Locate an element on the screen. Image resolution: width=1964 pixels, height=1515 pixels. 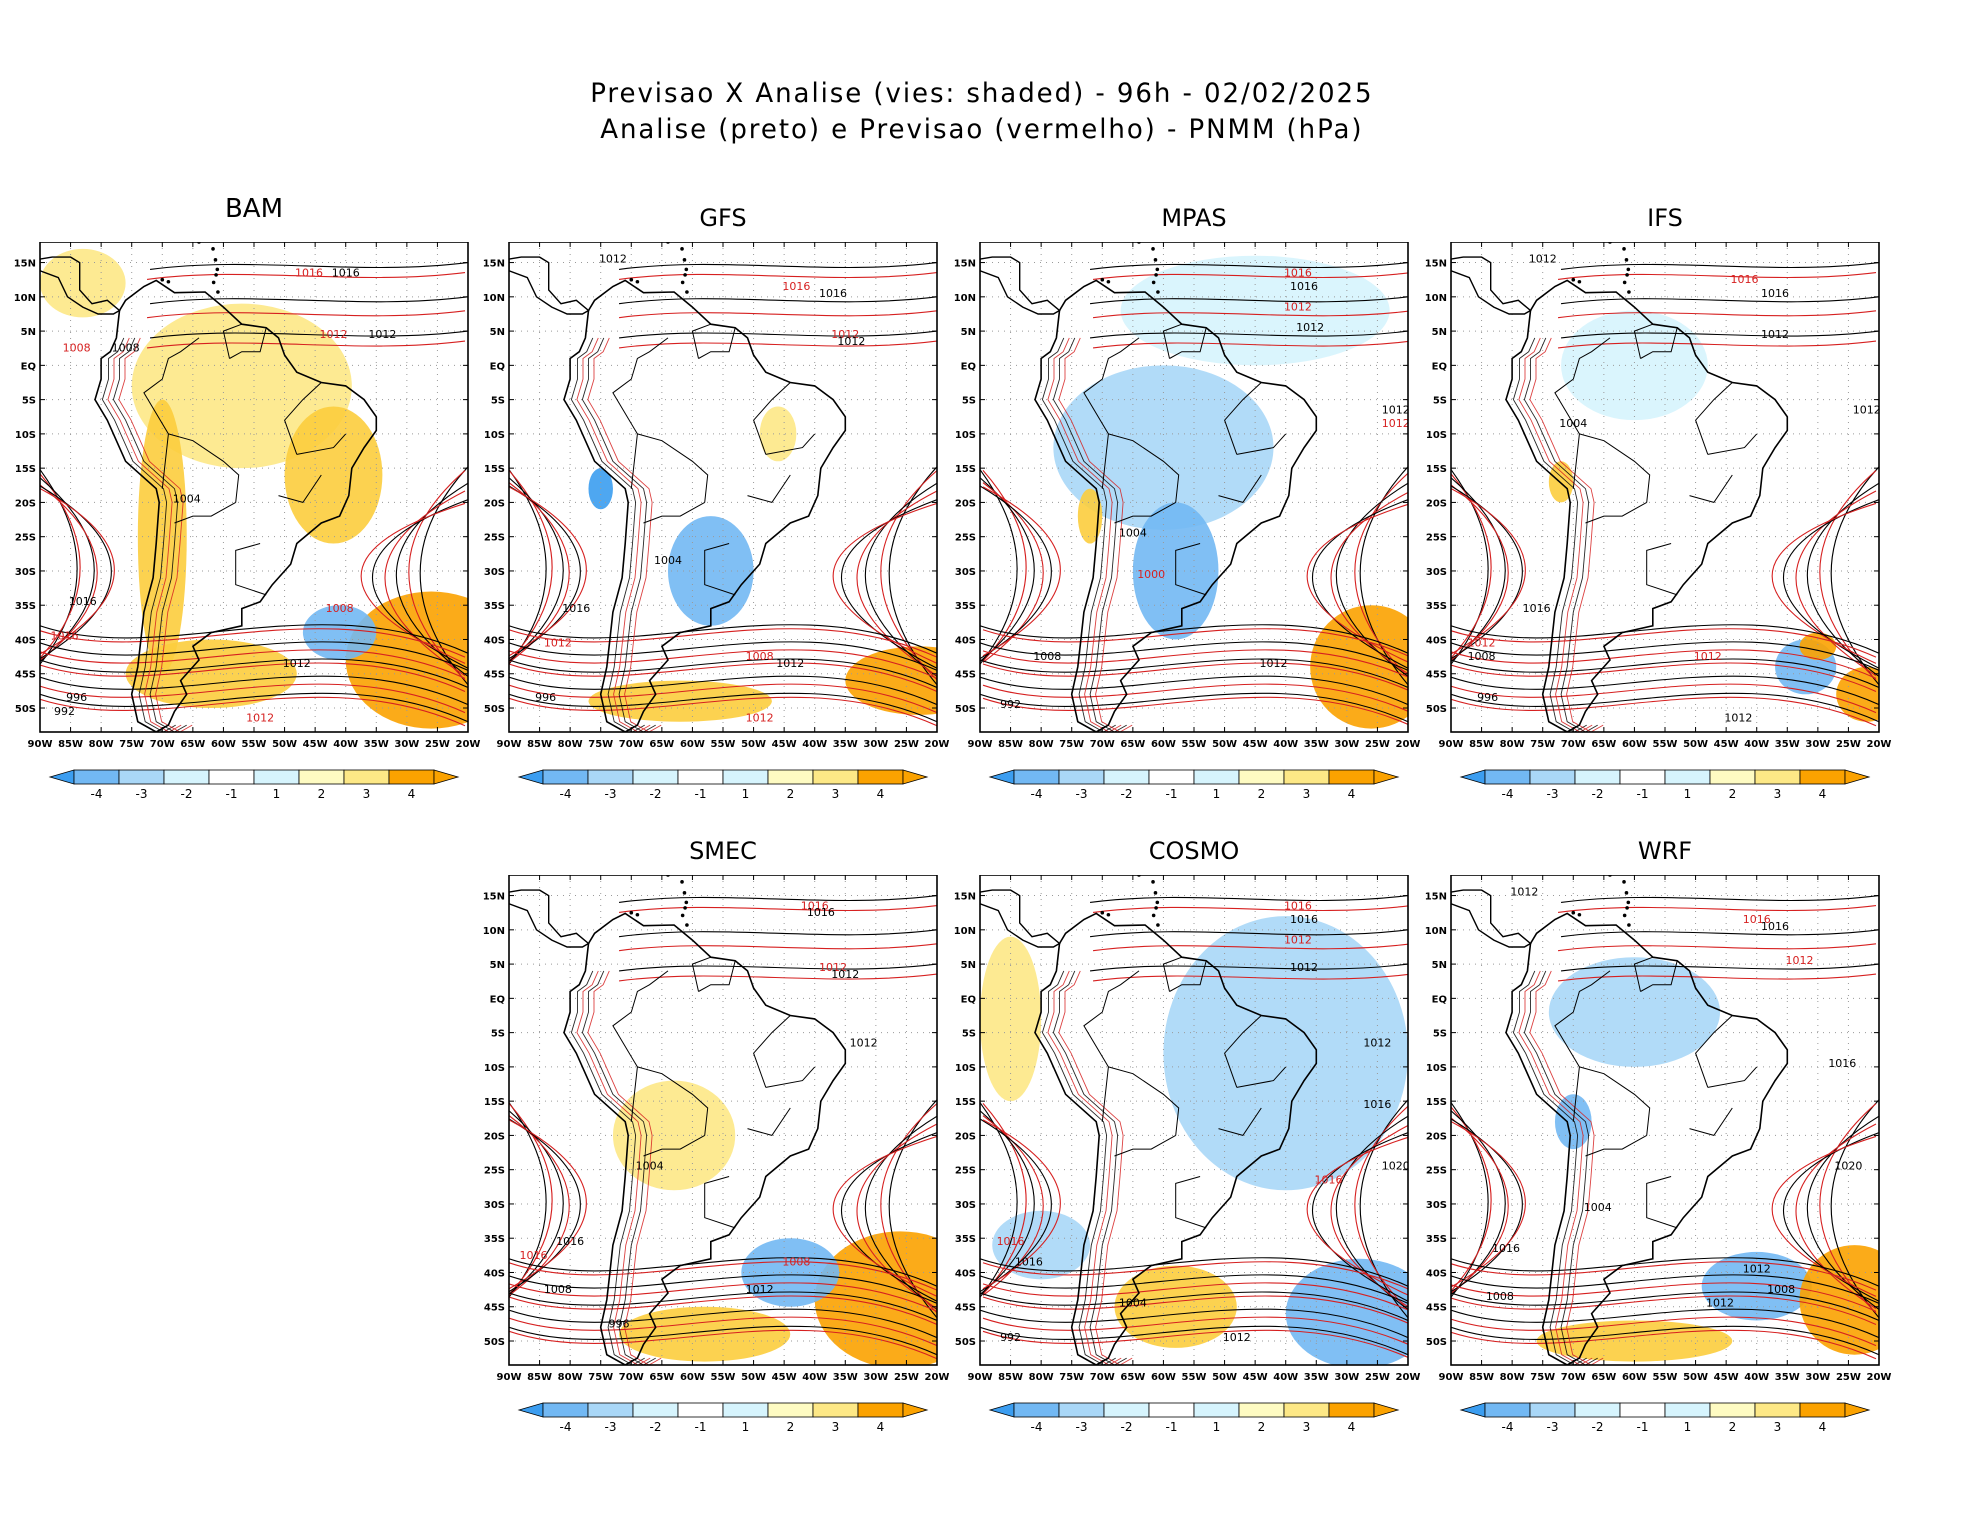
lon-tick-label: 80W is located at coordinates (1041, 744).